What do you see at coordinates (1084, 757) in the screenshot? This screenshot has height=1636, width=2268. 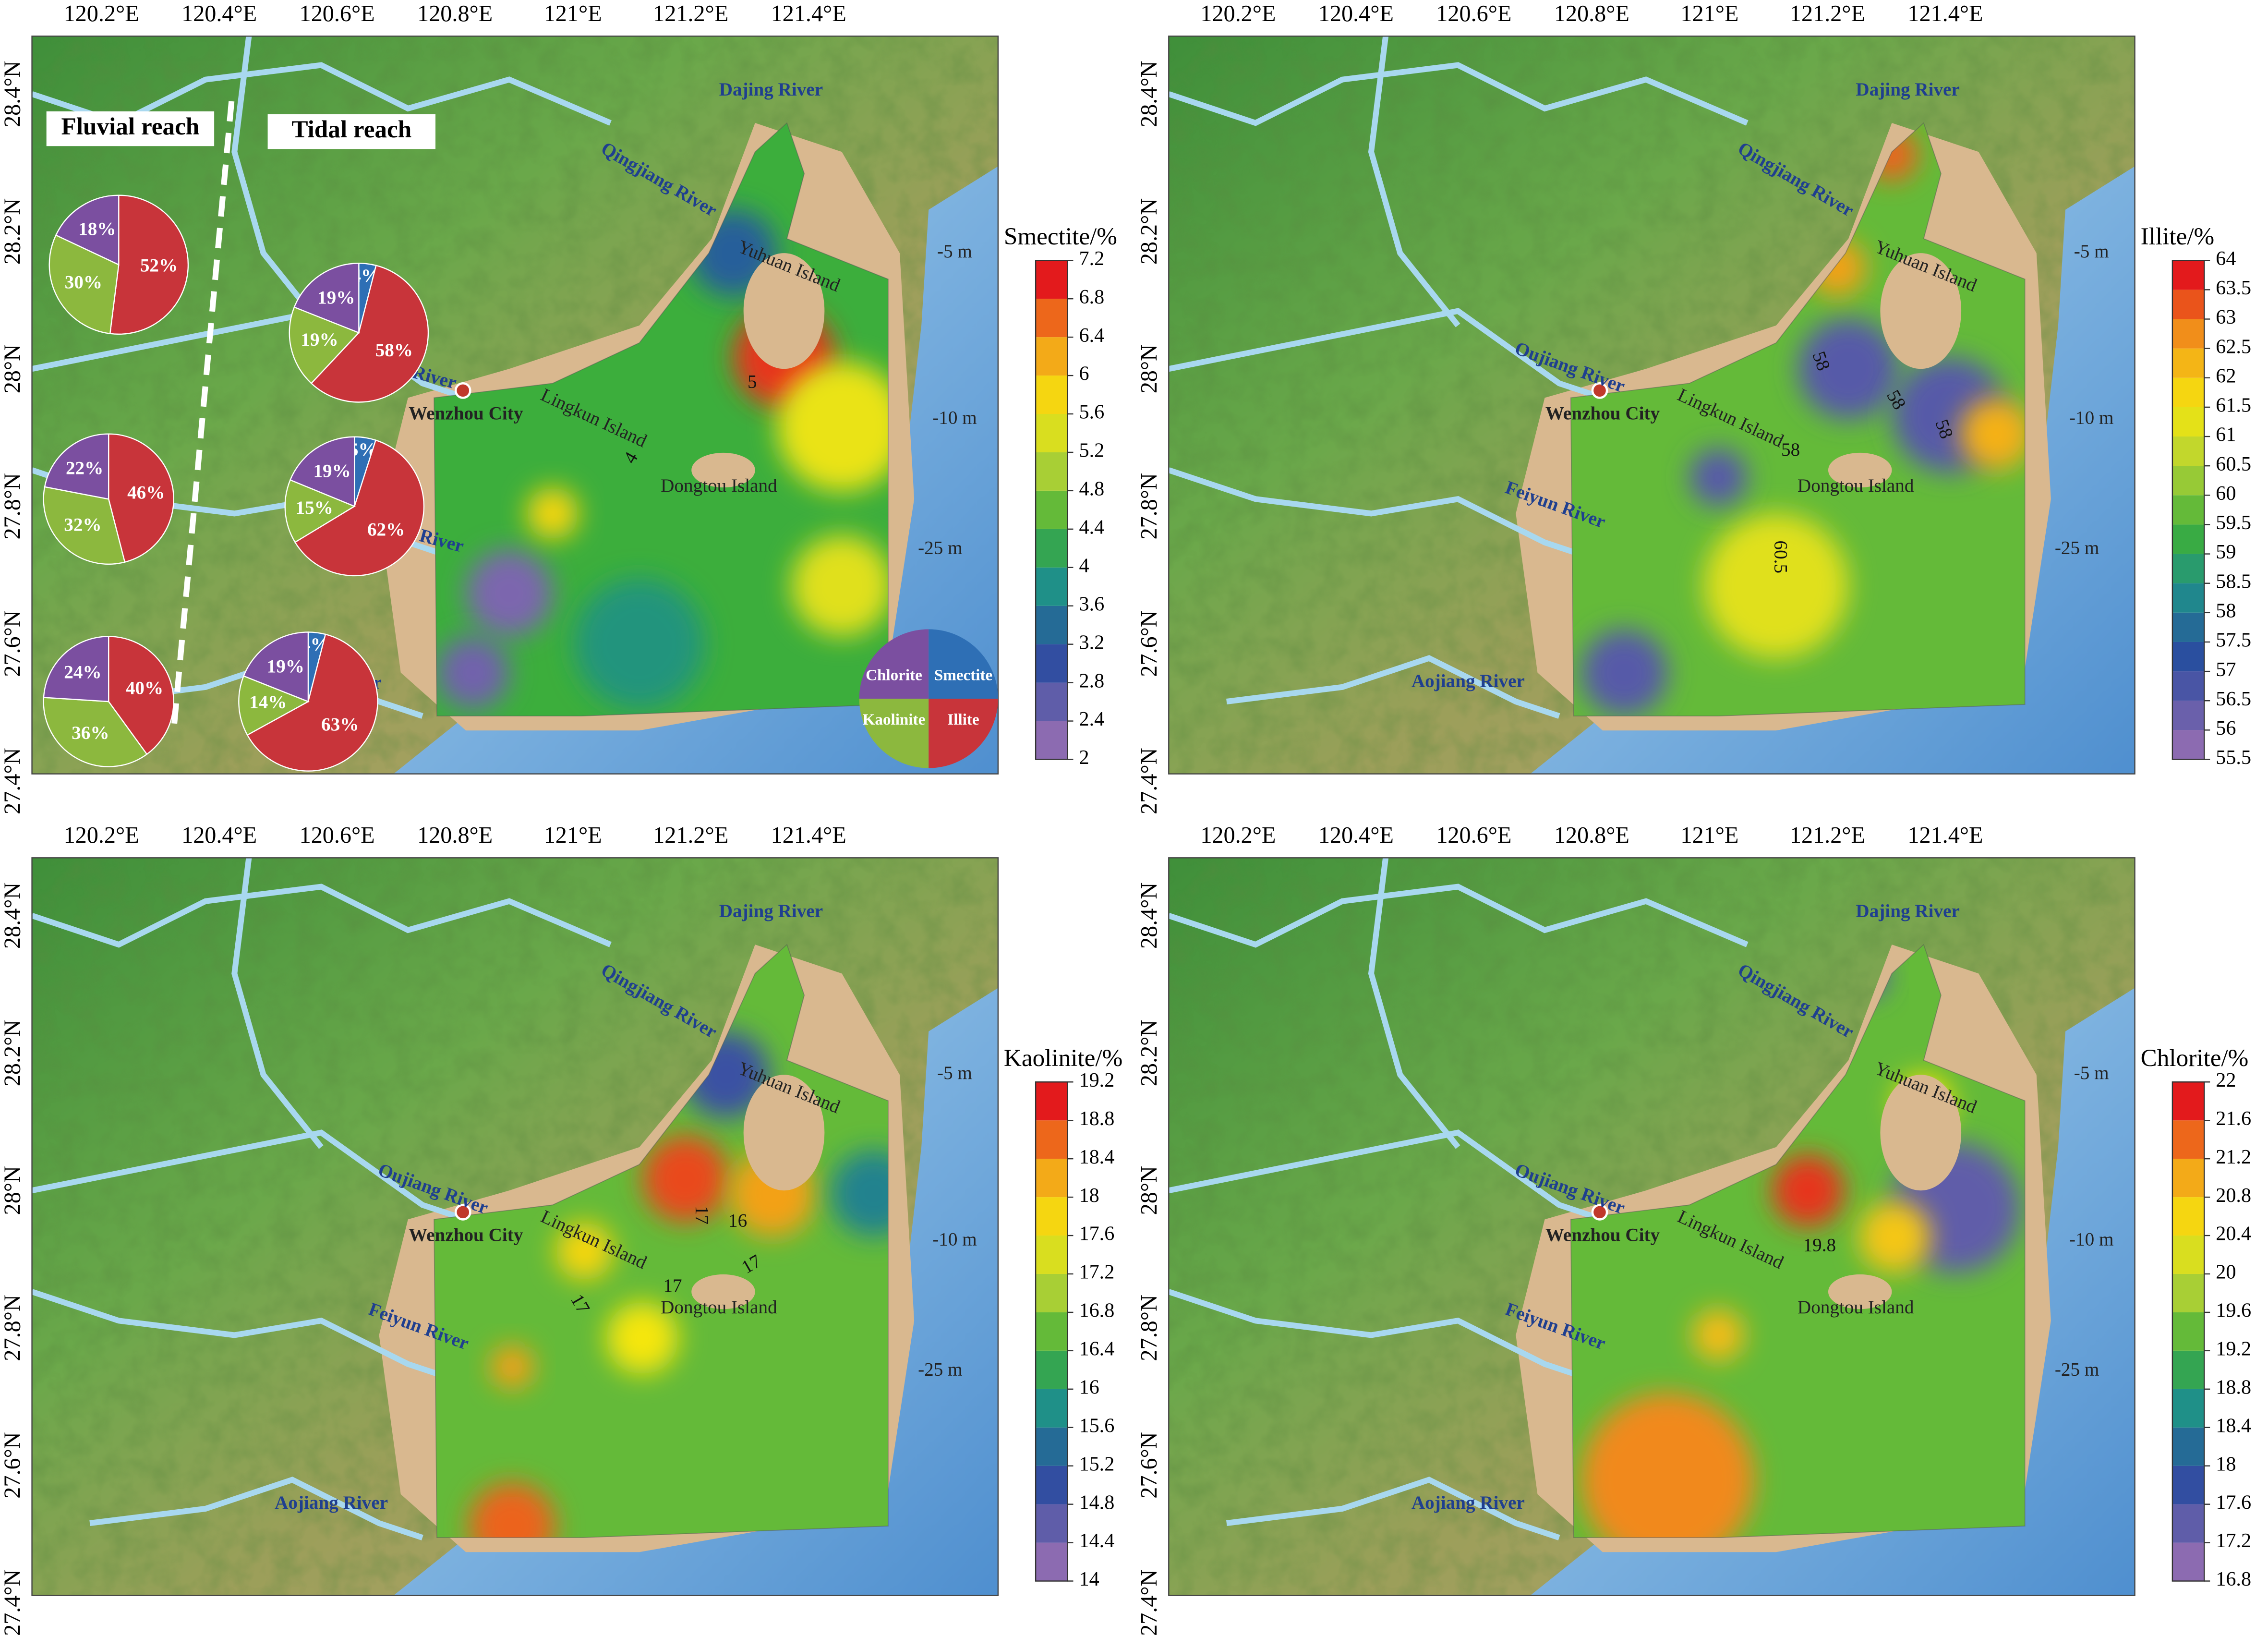 I see `colorbar-tick-label: 2` at bounding box center [1084, 757].